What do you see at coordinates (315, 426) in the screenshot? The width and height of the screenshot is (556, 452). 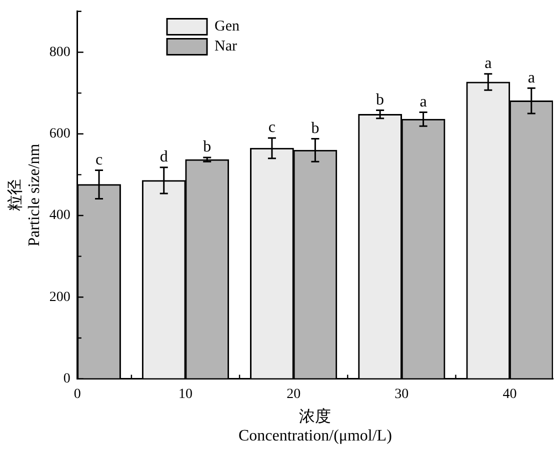 I see `x-axis-title: 浓度 Concentration/(μmol/L)` at bounding box center [315, 426].